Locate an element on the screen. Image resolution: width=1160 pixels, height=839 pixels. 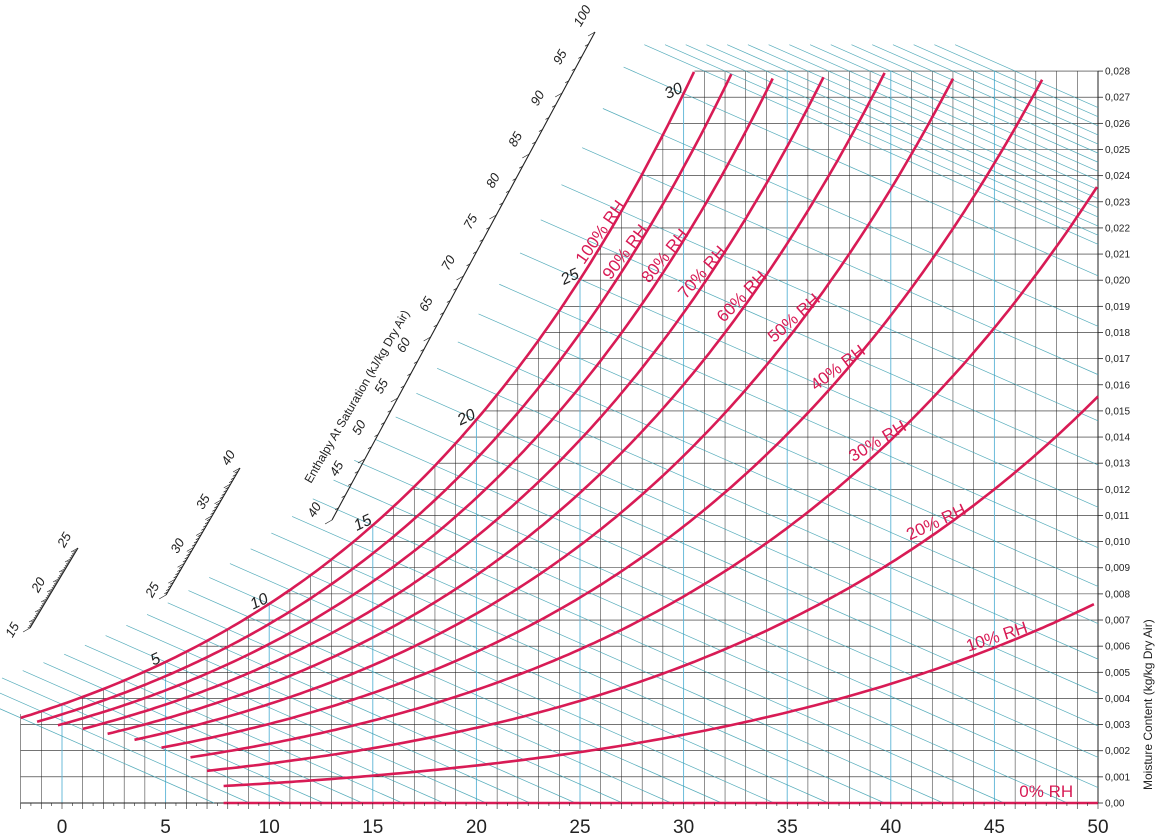
x-tick-label: 40 is located at coordinates (890, 827).